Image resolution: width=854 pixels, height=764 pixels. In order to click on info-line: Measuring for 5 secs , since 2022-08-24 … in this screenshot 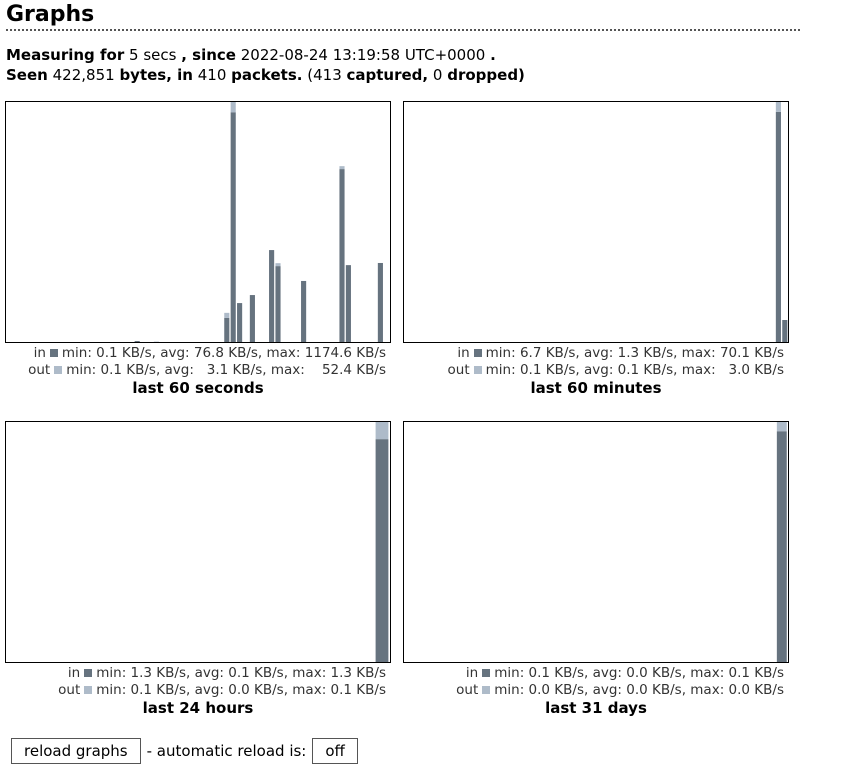, I will do `click(251, 55)`.